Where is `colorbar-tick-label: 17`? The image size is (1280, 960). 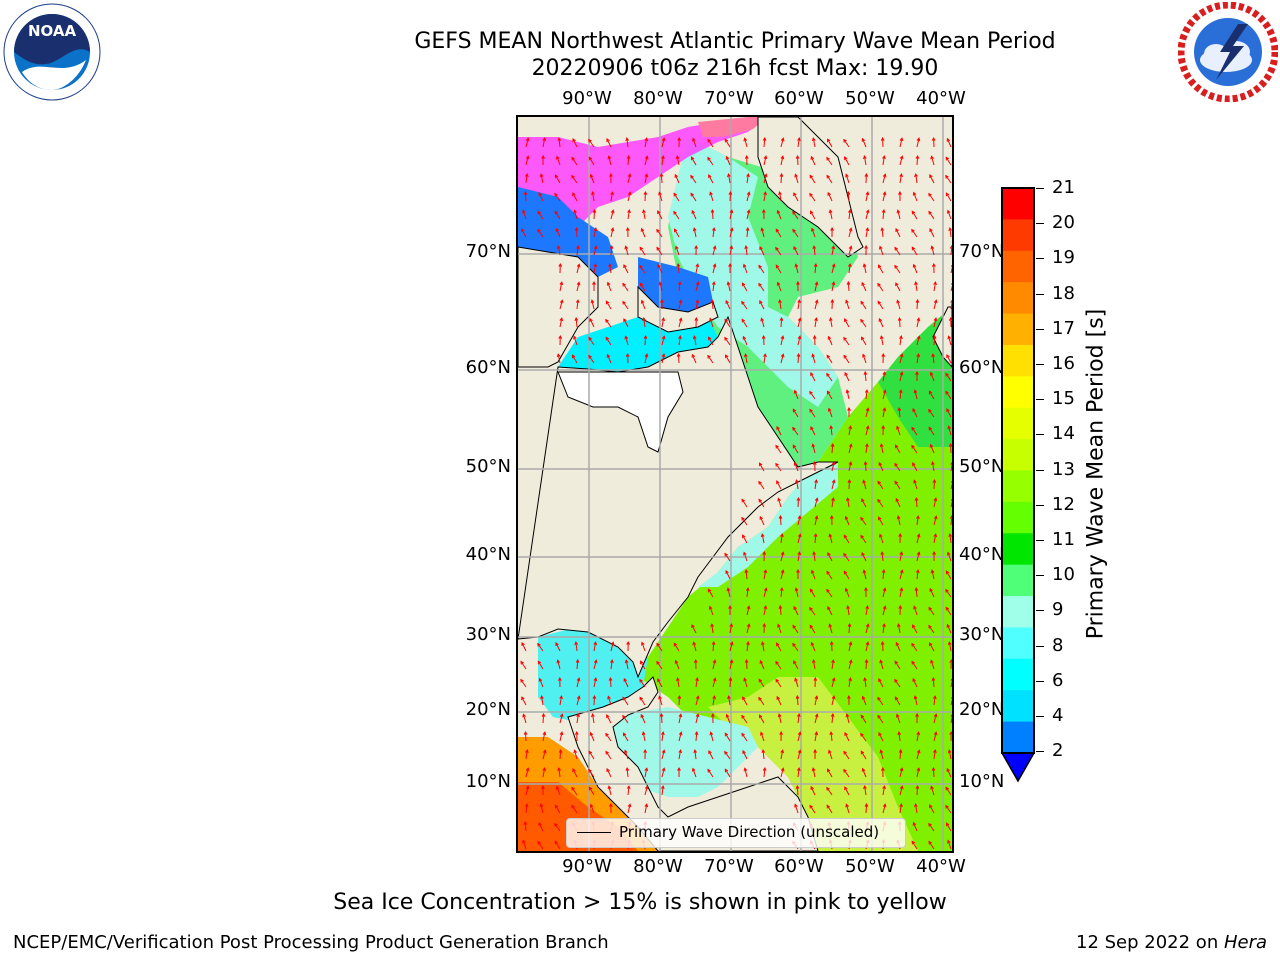
colorbar-tick-label: 17 is located at coordinates (1063, 328).